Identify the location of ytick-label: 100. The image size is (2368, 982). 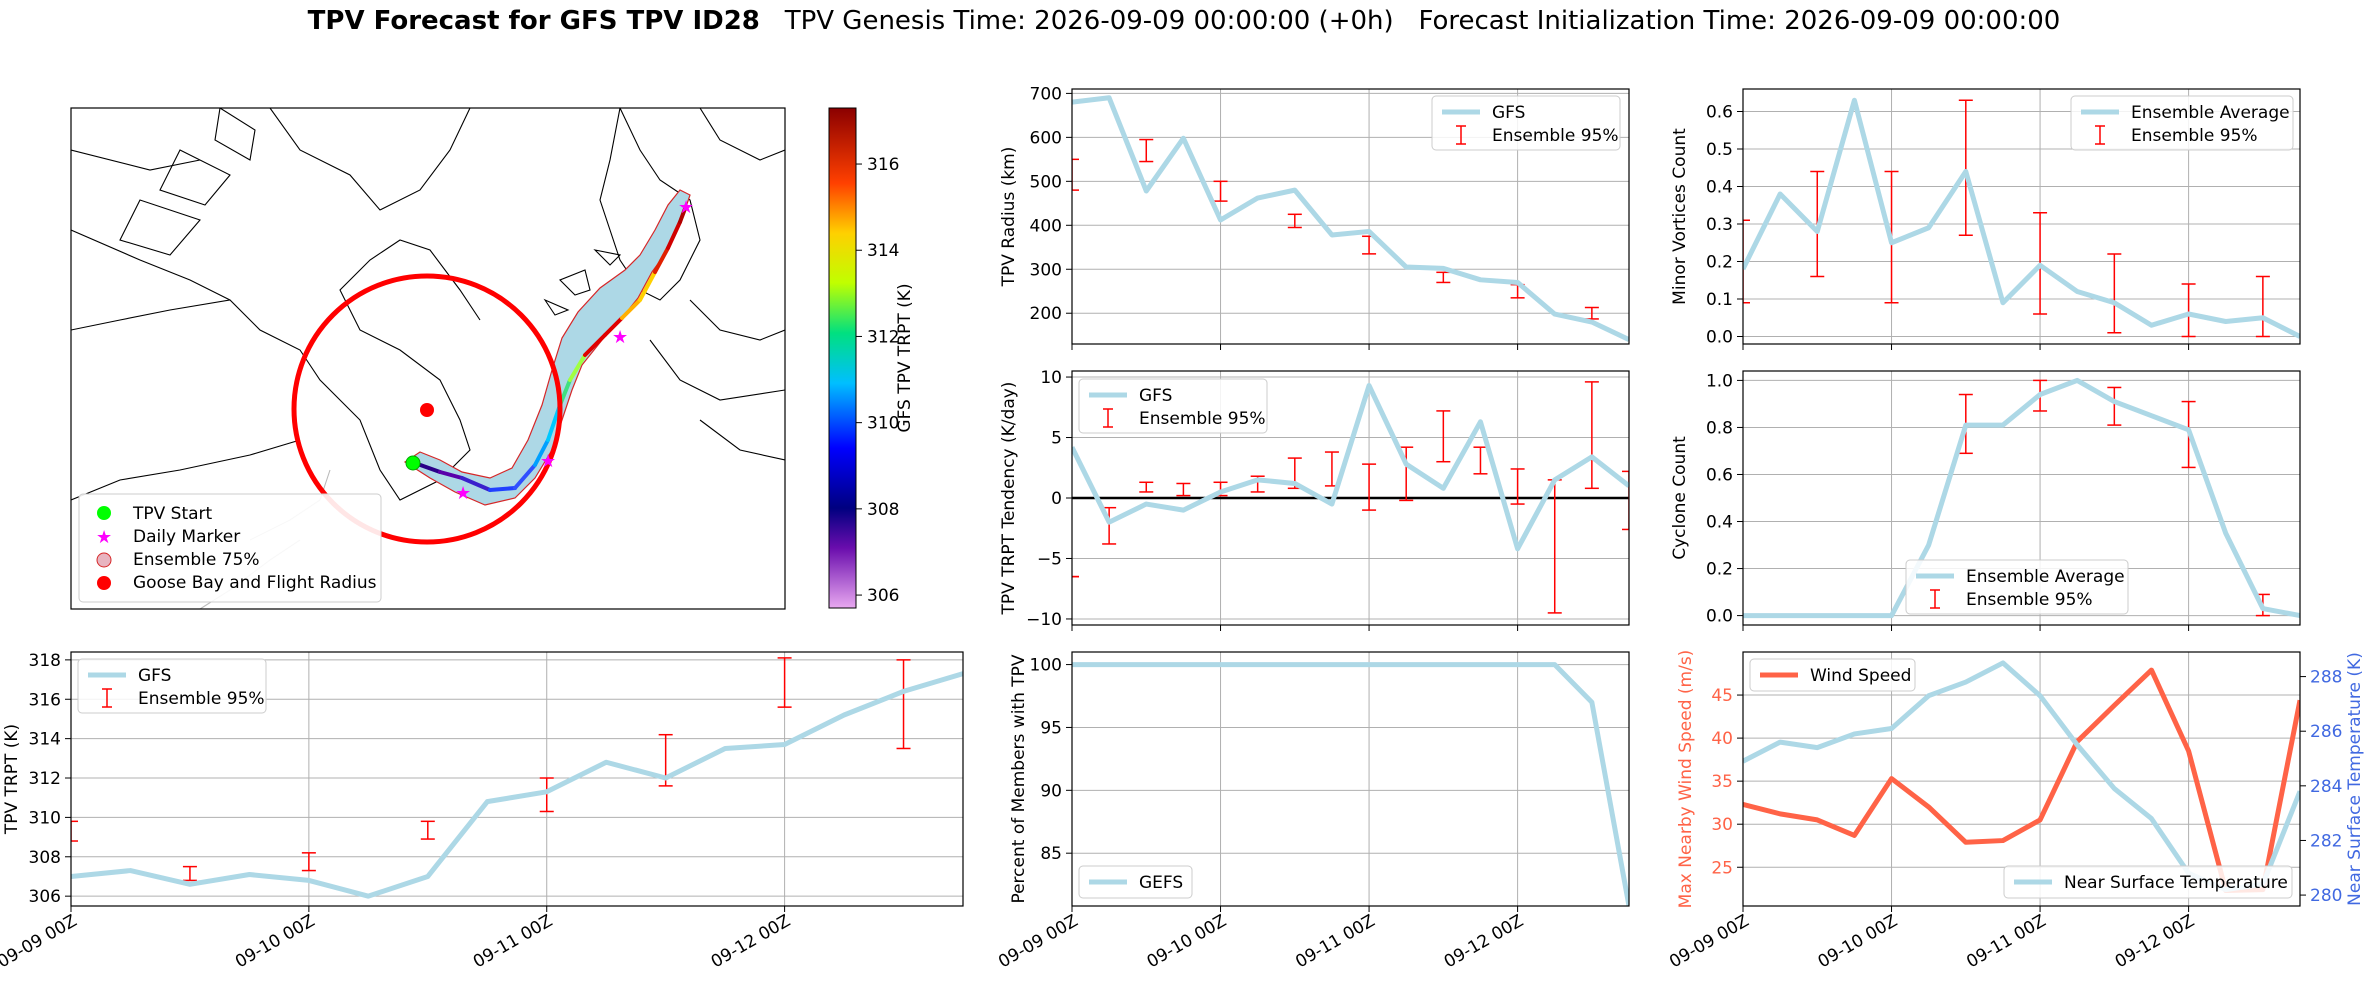
(1046, 666).